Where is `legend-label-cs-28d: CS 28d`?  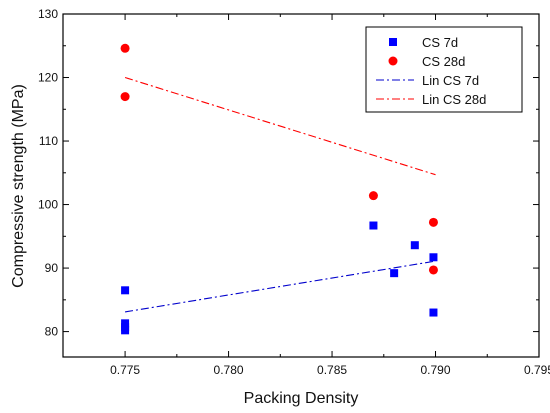
legend-label-cs-28d: CS 28d is located at coordinates (443, 61).